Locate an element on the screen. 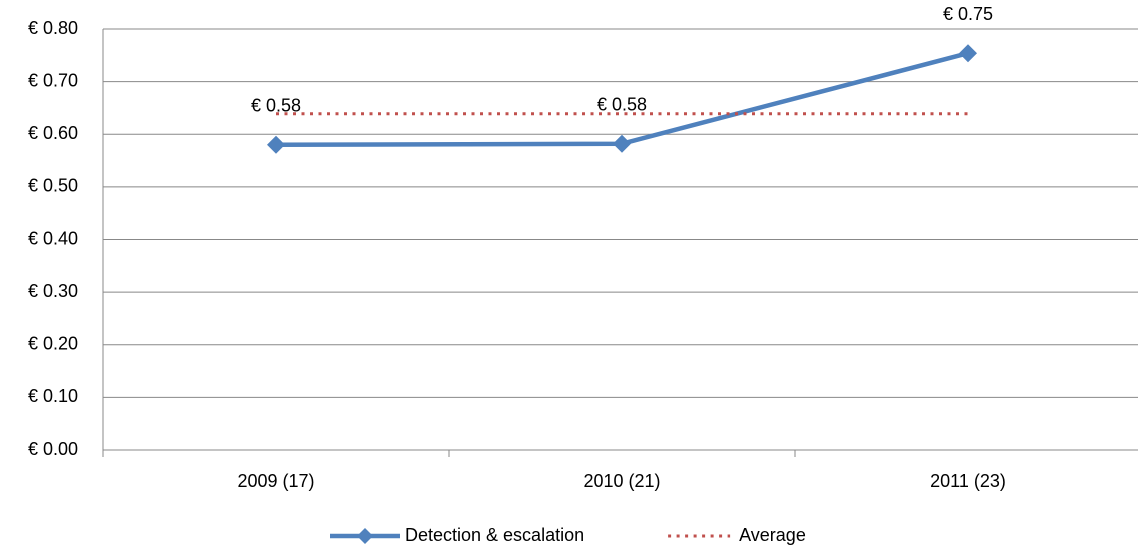 The height and width of the screenshot is (552, 1138). y-tick-label: € 0.30 is located at coordinates (53, 291).